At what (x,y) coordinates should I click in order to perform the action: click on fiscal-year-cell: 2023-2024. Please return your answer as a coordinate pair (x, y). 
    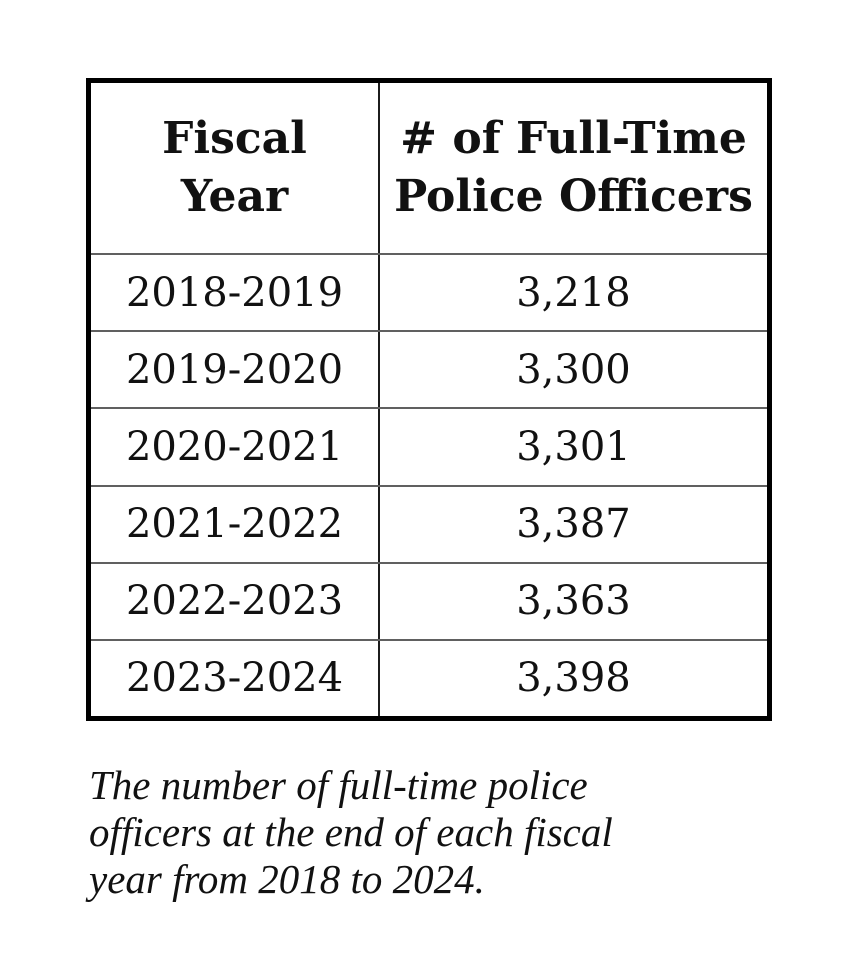
    Looking at the image, I should click on (235, 678).